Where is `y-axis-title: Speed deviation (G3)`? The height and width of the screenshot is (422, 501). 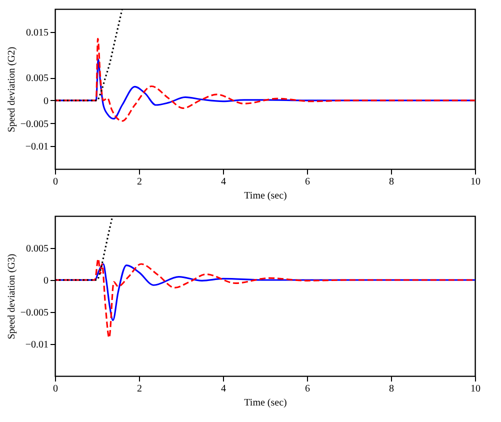
y-axis-title: Speed deviation (G3) is located at coordinates (12, 297).